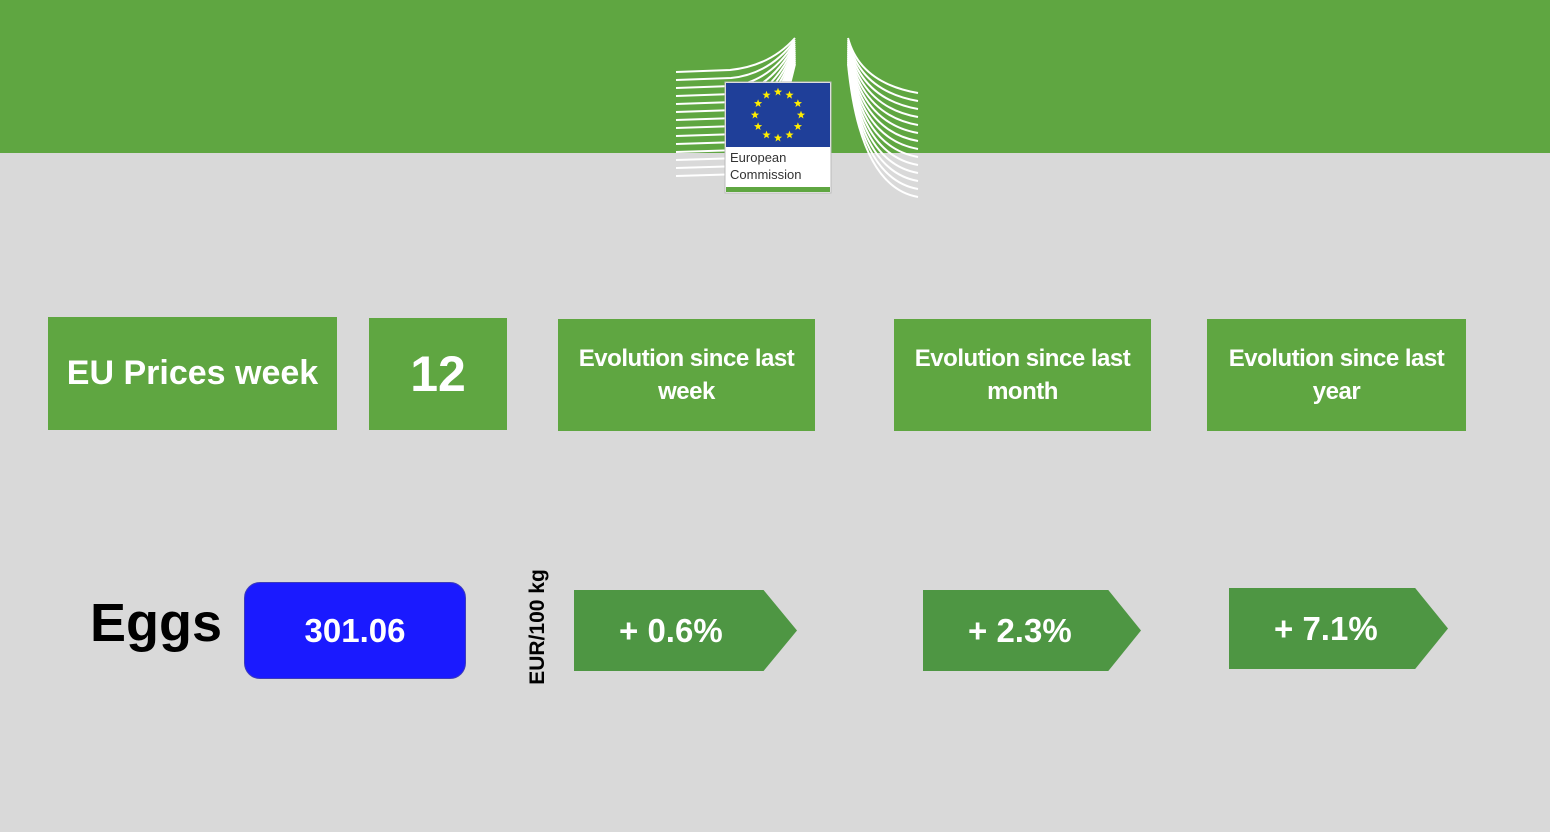  I want to click on title-box: EU Prices week, so click(192, 373).